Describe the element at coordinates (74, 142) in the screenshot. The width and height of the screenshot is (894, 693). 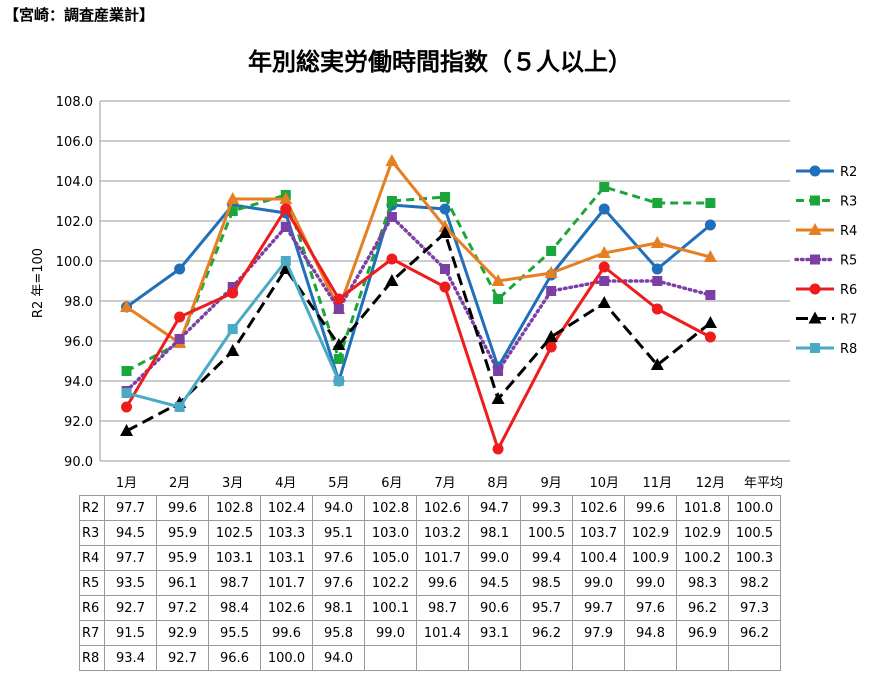
I see `y-tick-label: 106.0` at that location.